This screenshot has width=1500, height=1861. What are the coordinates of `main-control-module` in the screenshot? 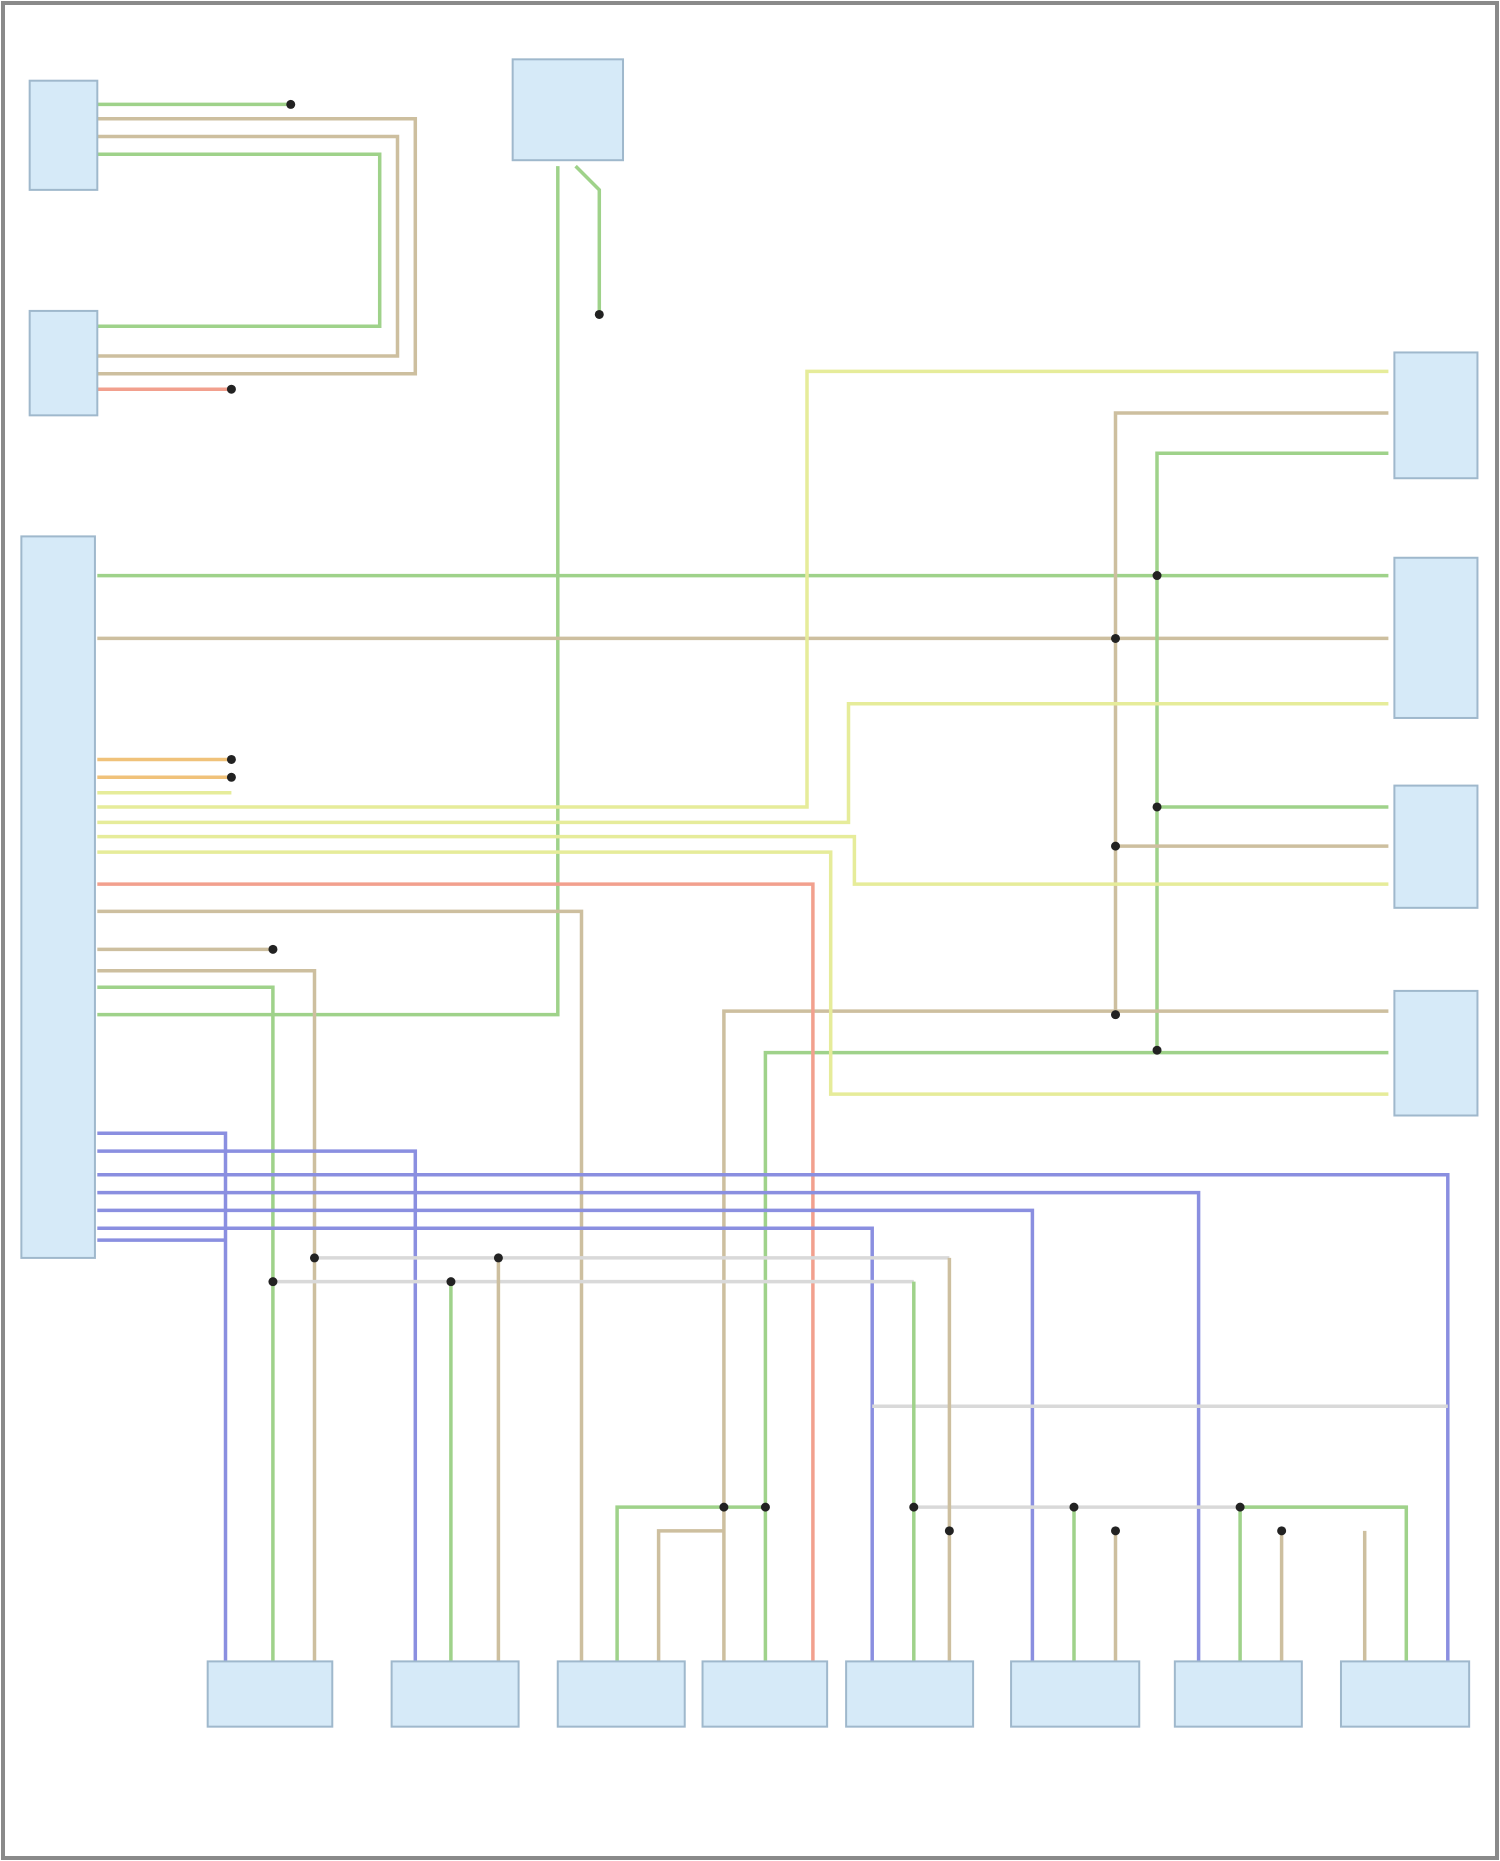 It's located at (58, 897).